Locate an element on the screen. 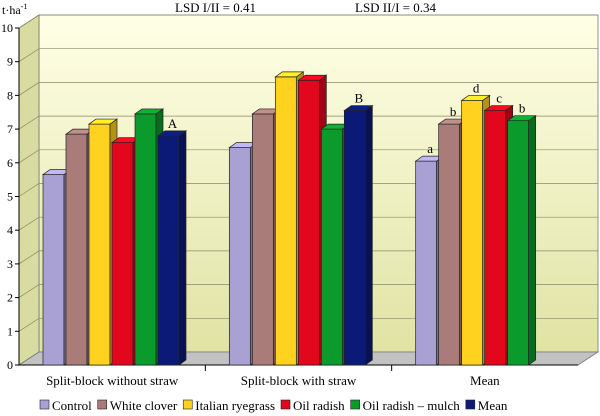 This screenshot has height=416, width=600. y-tick-label: 8 is located at coordinates (10, 95).